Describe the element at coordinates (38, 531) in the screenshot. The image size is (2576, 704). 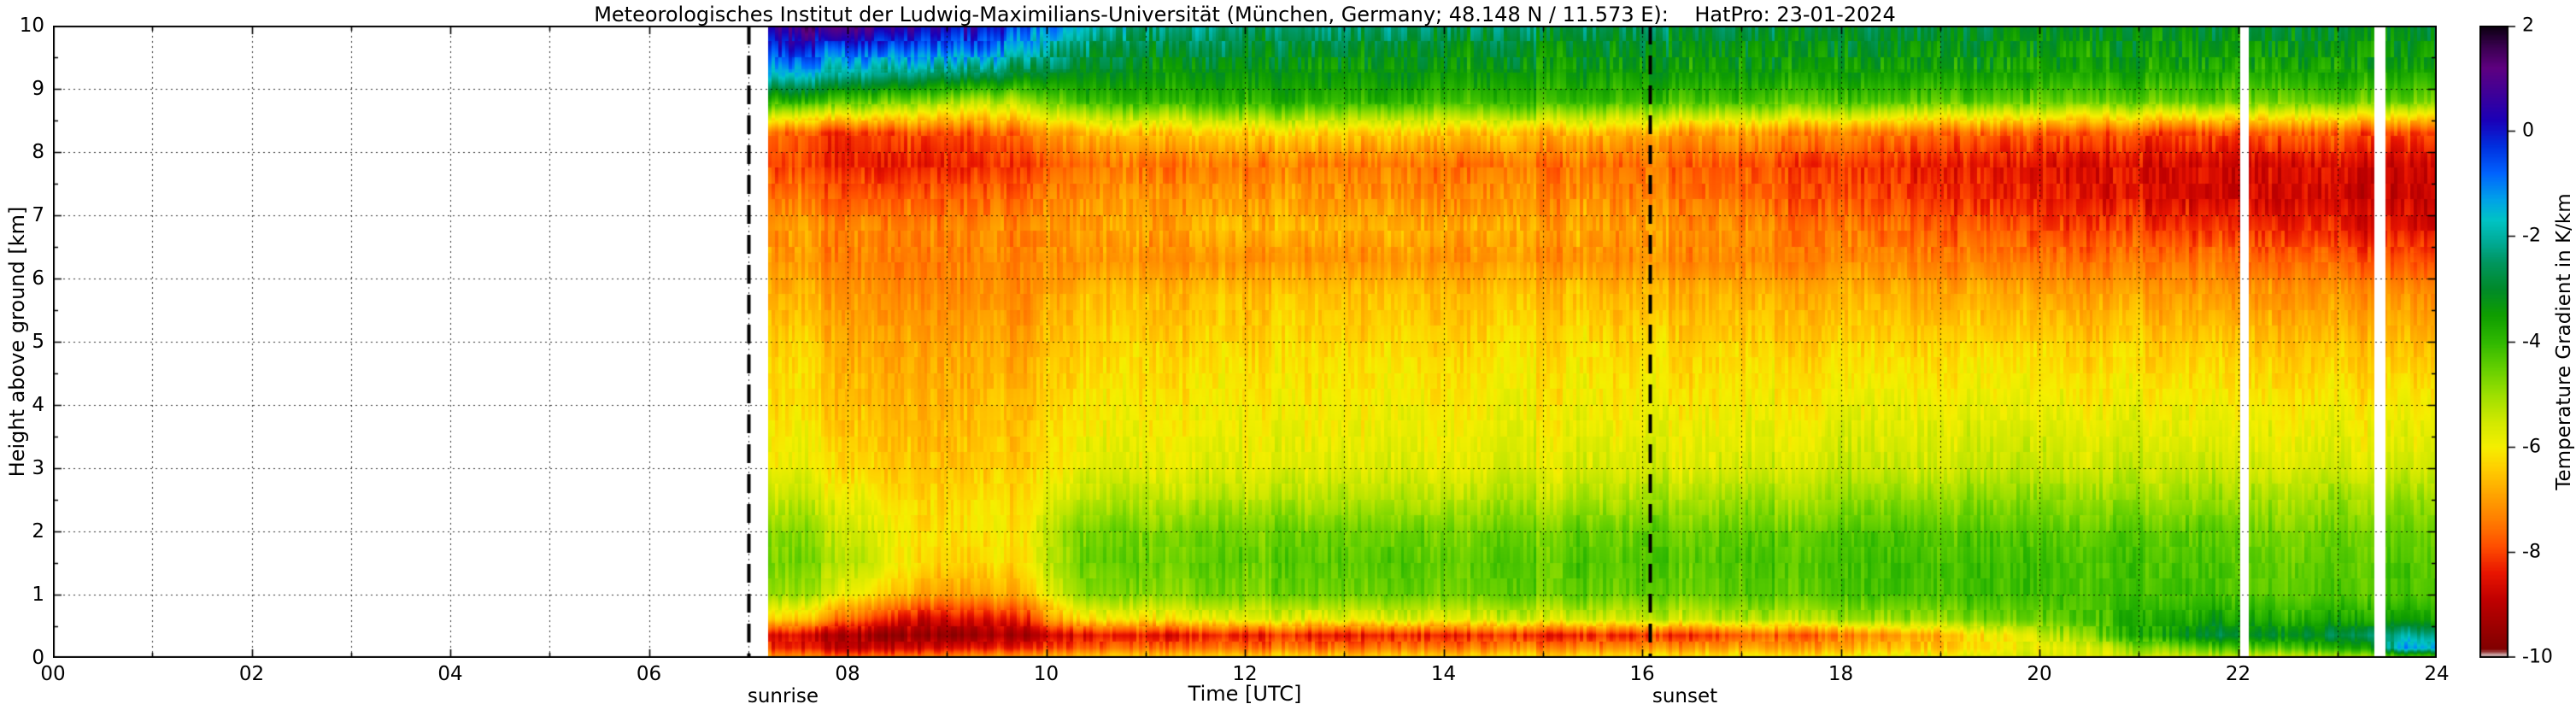
I see `y-tick-label: 2` at that location.